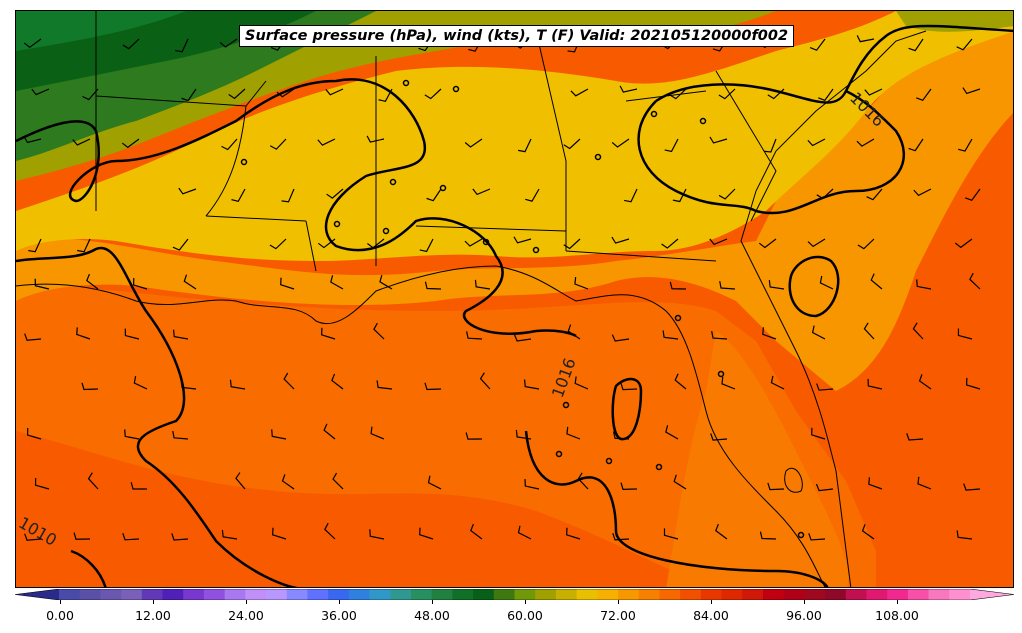 Image resolution: width=1022 pixels, height=633 pixels. What do you see at coordinates (992, 594) in the screenshot?
I see `colorbar-overflow-arrow` at bounding box center [992, 594].